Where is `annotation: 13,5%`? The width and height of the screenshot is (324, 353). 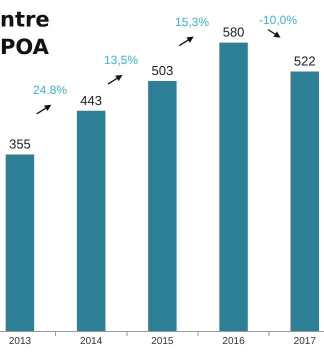
annotation: 13,5% is located at coordinates (121, 60).